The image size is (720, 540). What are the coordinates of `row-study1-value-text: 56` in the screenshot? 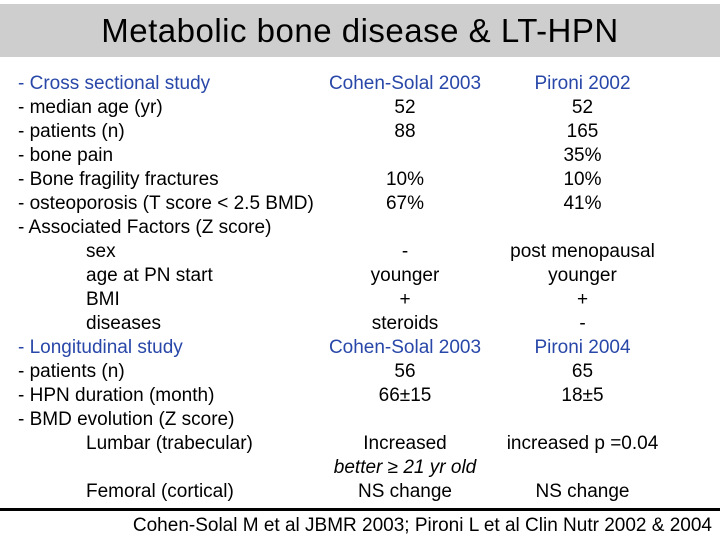 It's located at (405, 371).